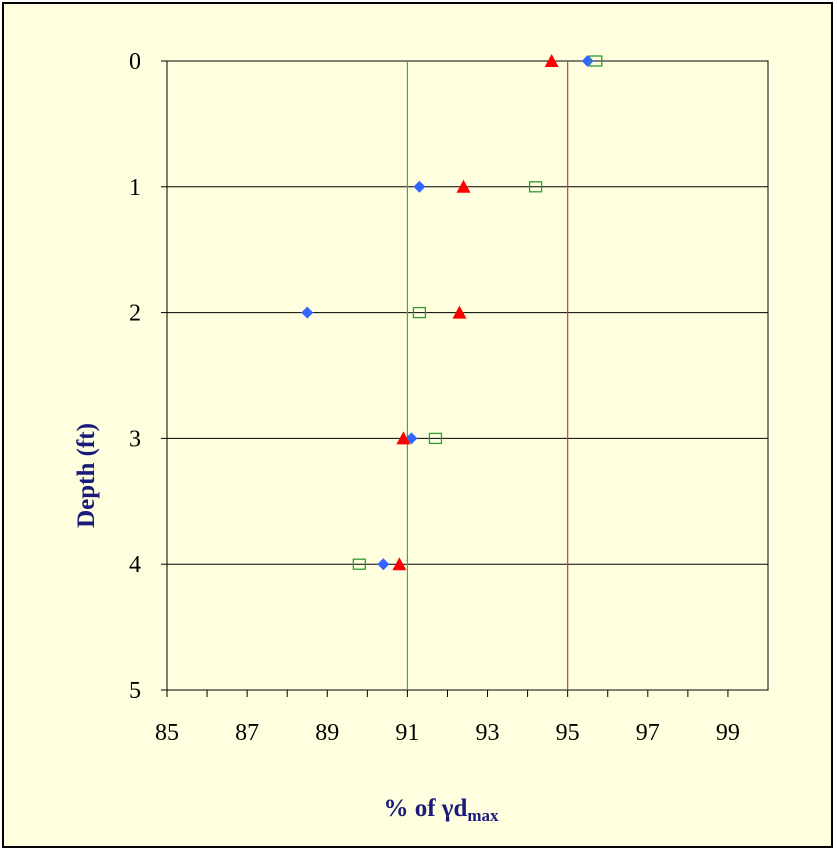 This screenshot has width=837, height=850. Describe the element at coordinates (135, 439) in the screenshot. I see `y-tick-label: 3` at that location.